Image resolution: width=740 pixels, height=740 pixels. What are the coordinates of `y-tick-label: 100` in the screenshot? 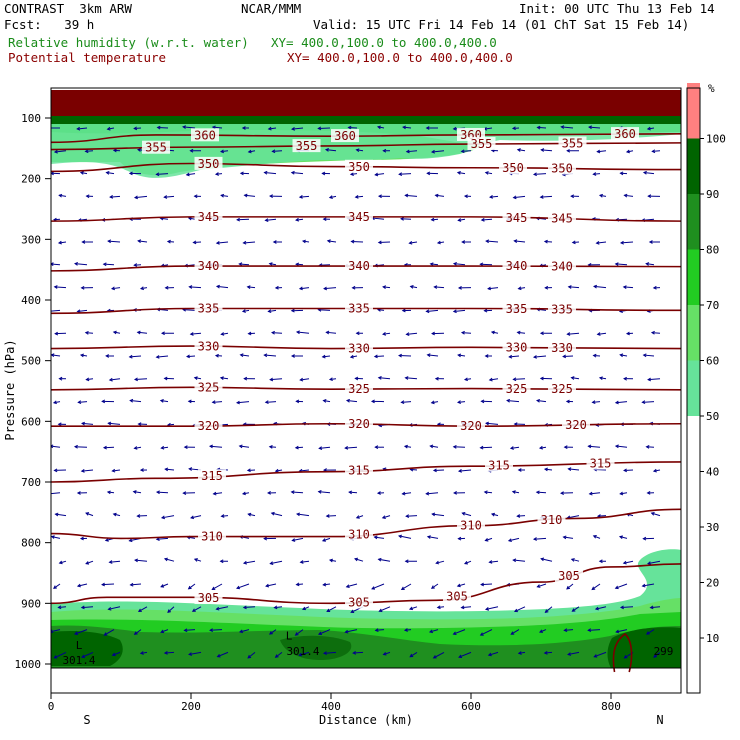 It's located at (31, 118).